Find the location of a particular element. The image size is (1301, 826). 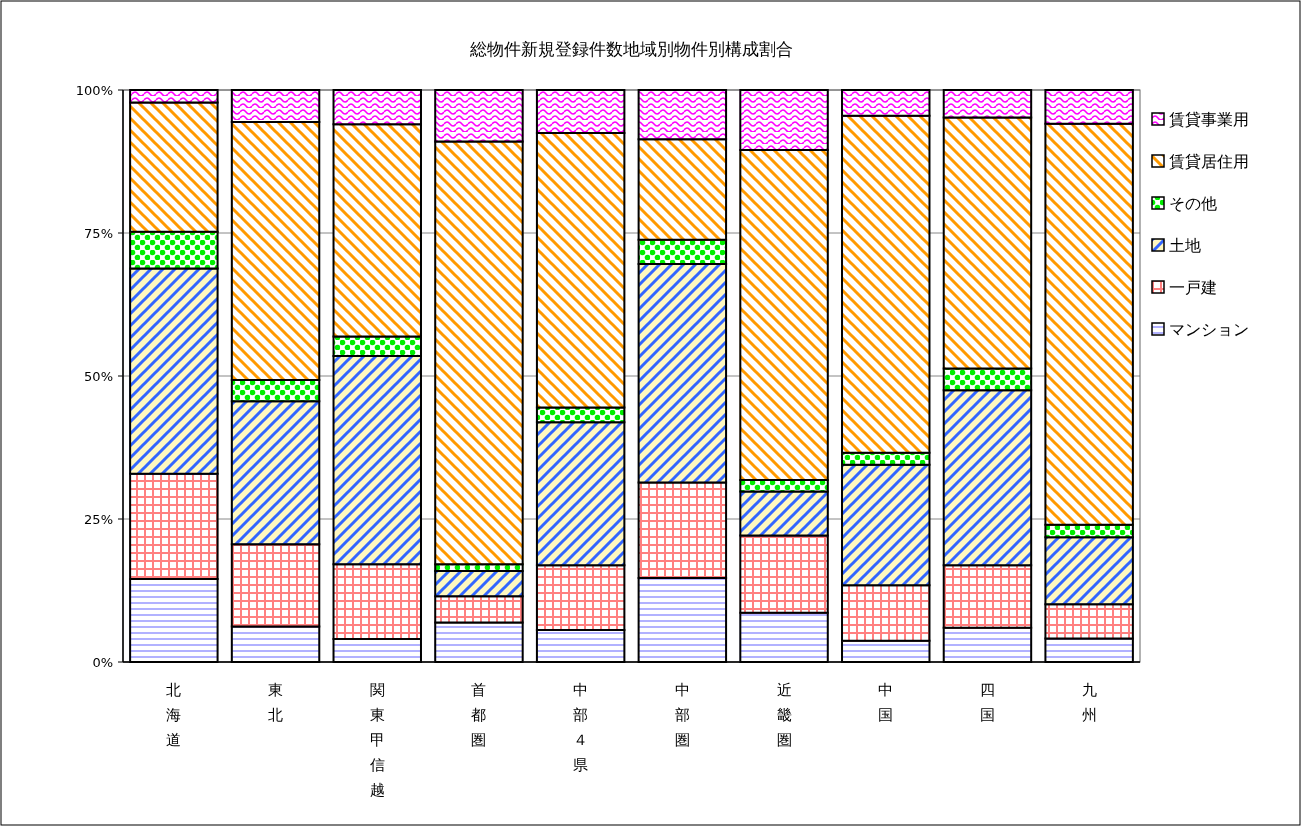

x-tick-label: 首都圏 is located at coordinates (479, 715).